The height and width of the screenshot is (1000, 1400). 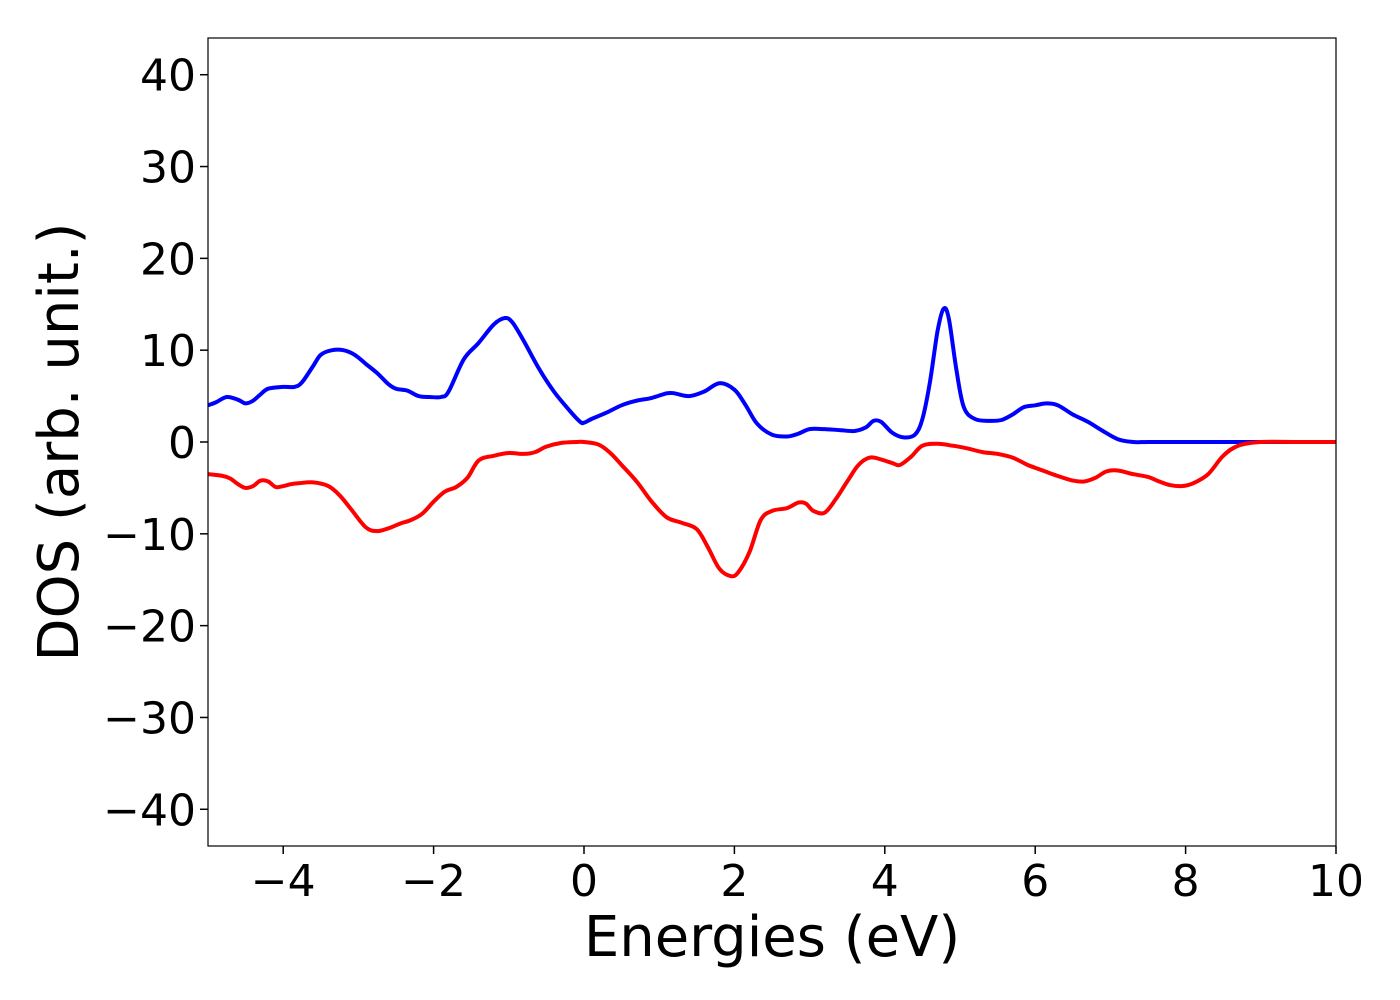 What do you see at coordinates (1035, 881) in the screenshot?
I see `x-tick-label: 6` at bounding box center [1035, 881].